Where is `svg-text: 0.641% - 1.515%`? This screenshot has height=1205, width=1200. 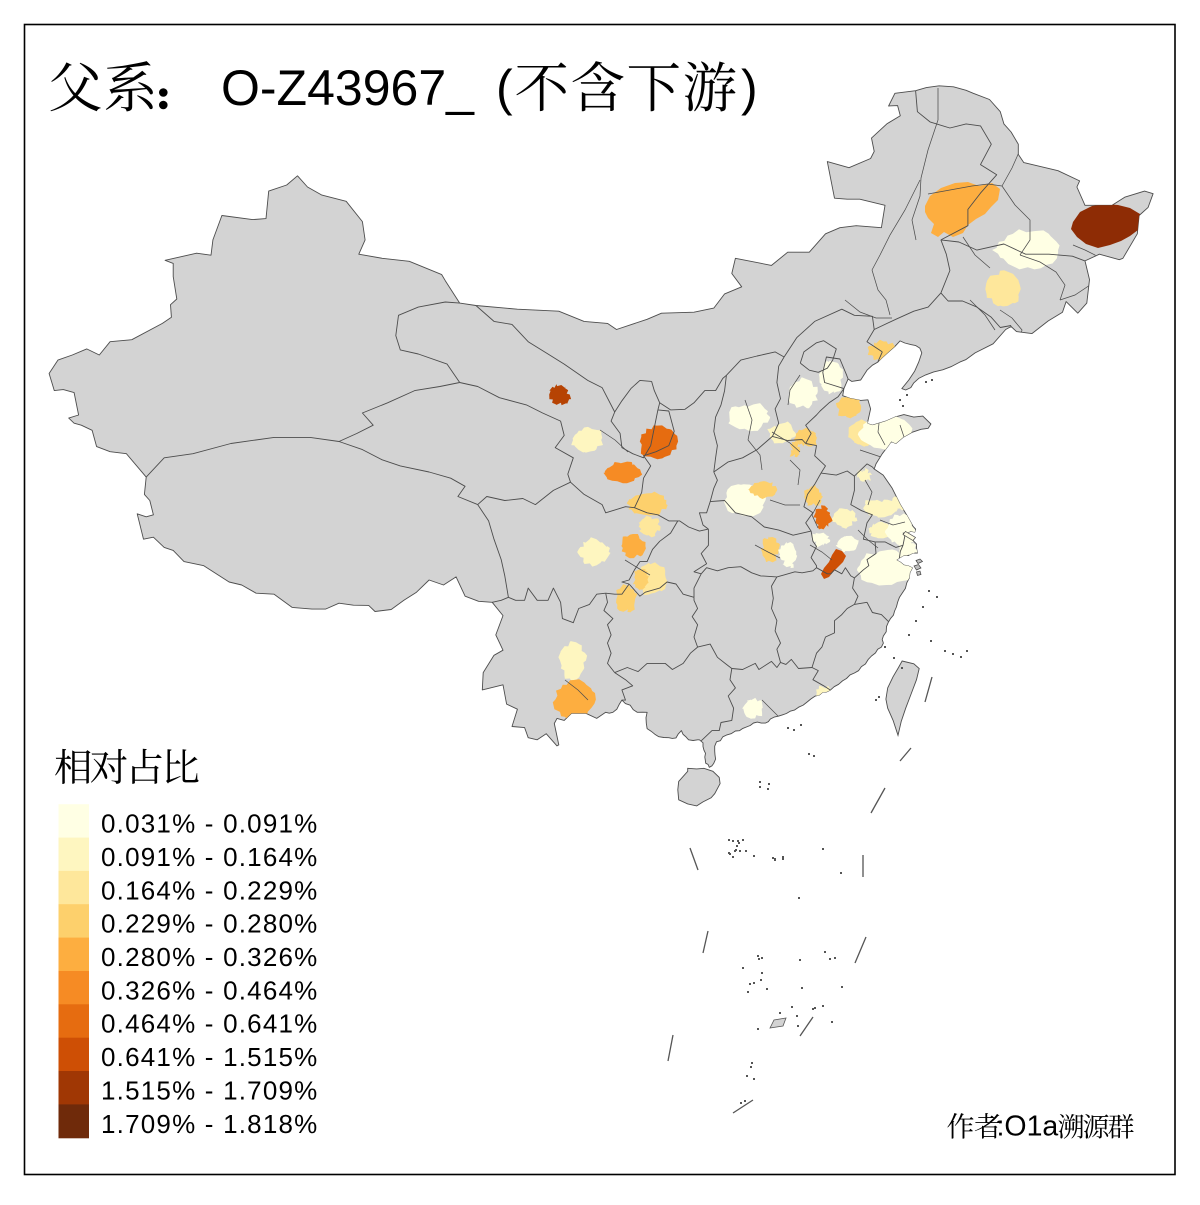 svg-text: 0.641% - 1.515% is located at coordinates (209, 1057).